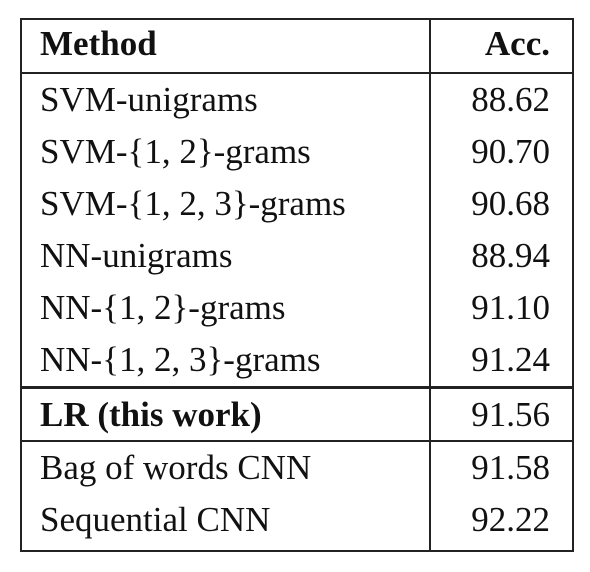 This screenshot has height=572, width=590. Describe the element at coordinates (510, 151) in the screenshot. I see `accuracy-cell: 90.70` at that location.